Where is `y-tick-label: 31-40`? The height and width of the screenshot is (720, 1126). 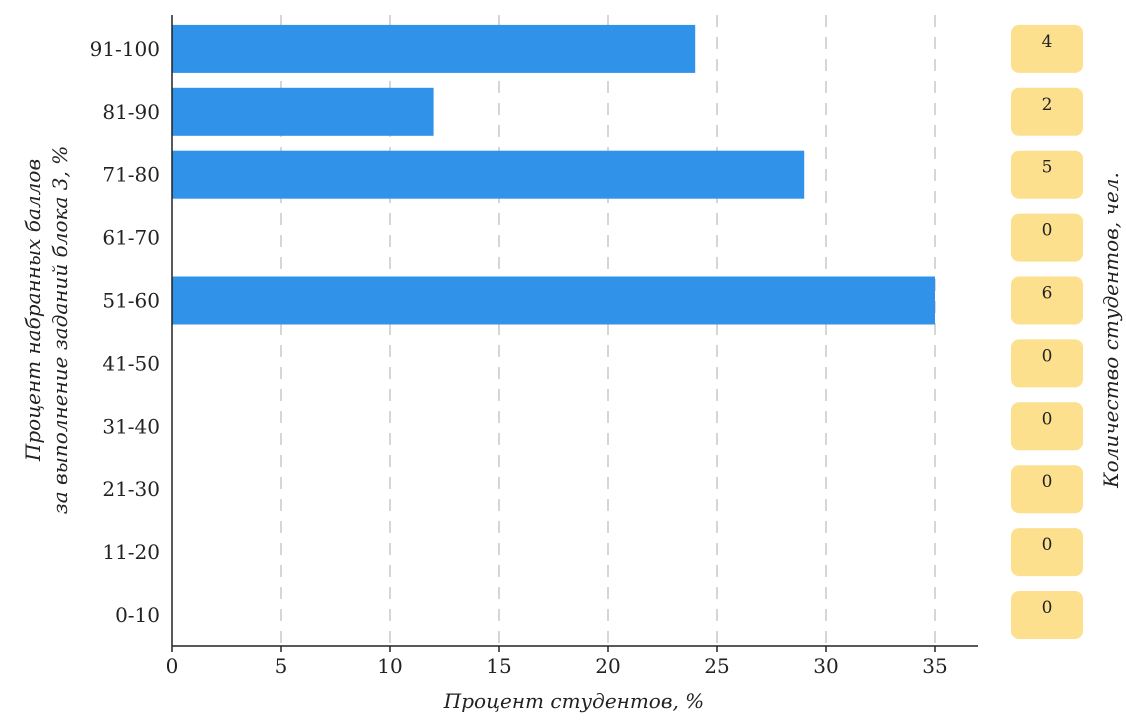 y-tick-label: 31-40 is located at coordinates (131, 426).